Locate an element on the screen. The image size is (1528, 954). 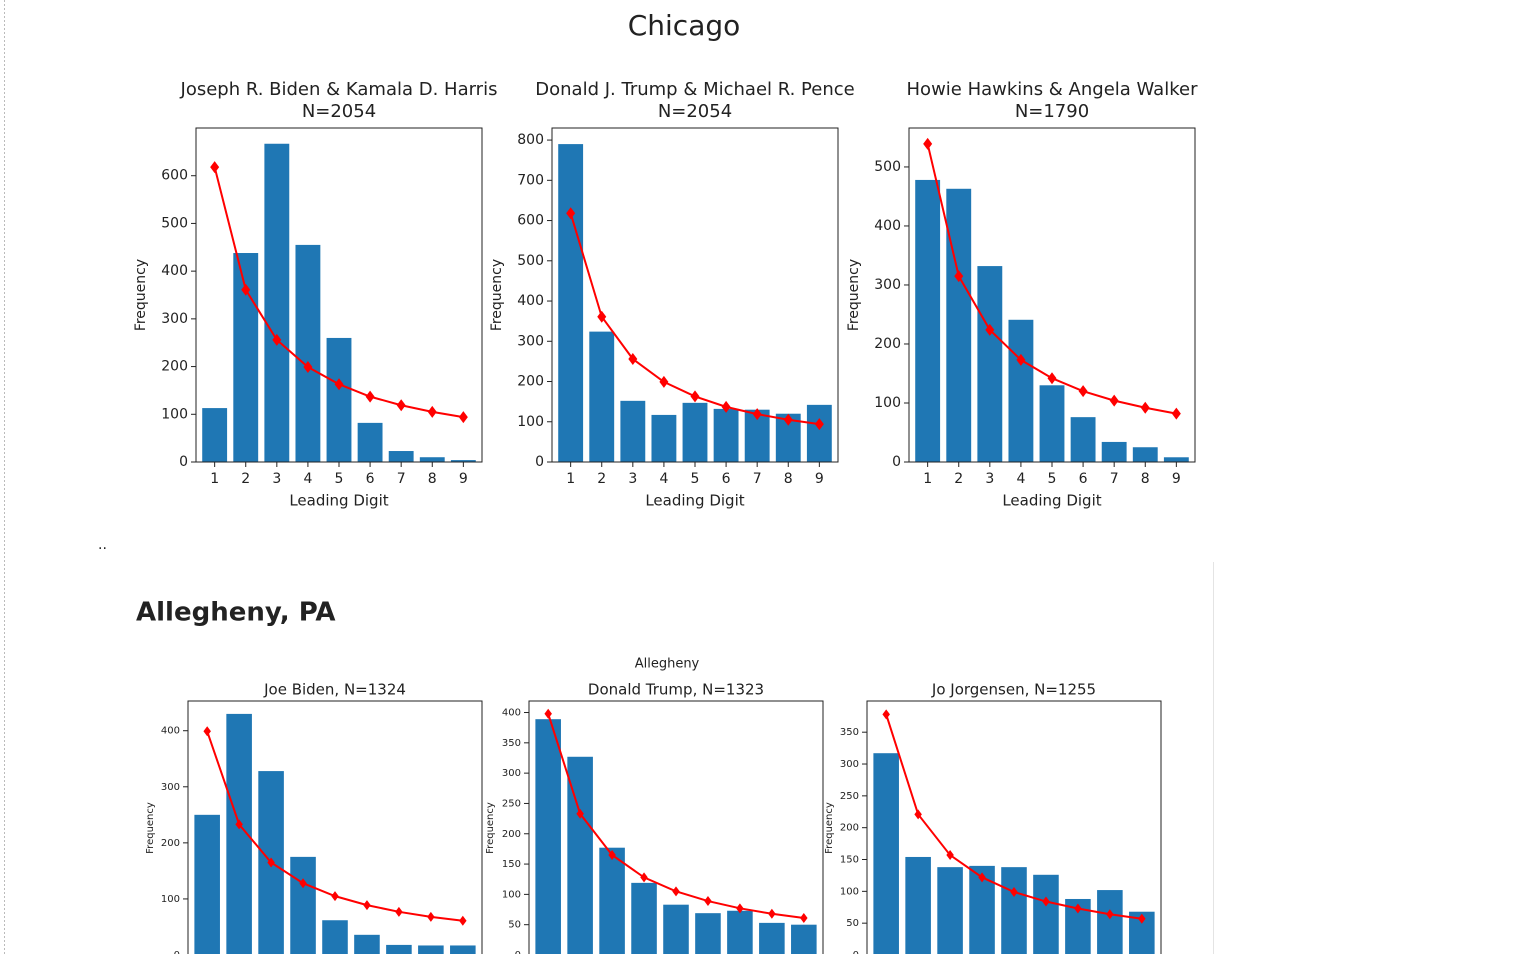
y-tick-label: 800 is located at coordinates (530, 140).